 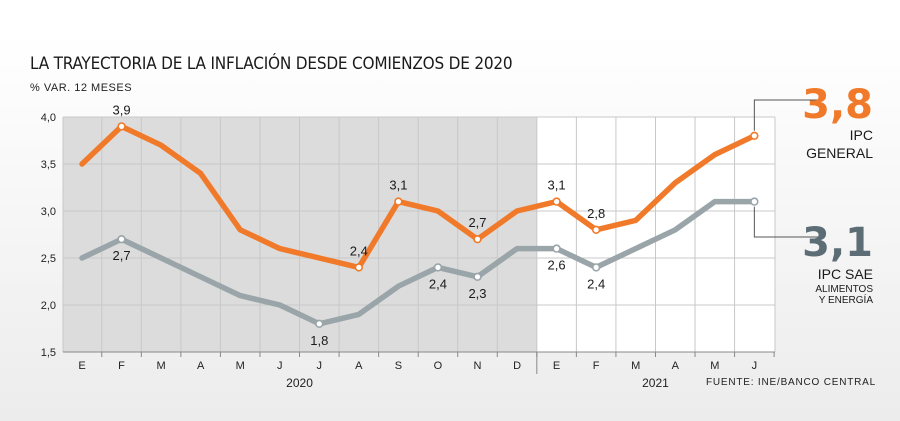 I want to click on y-tick-label: 4,0, so click(x=48, y=118).